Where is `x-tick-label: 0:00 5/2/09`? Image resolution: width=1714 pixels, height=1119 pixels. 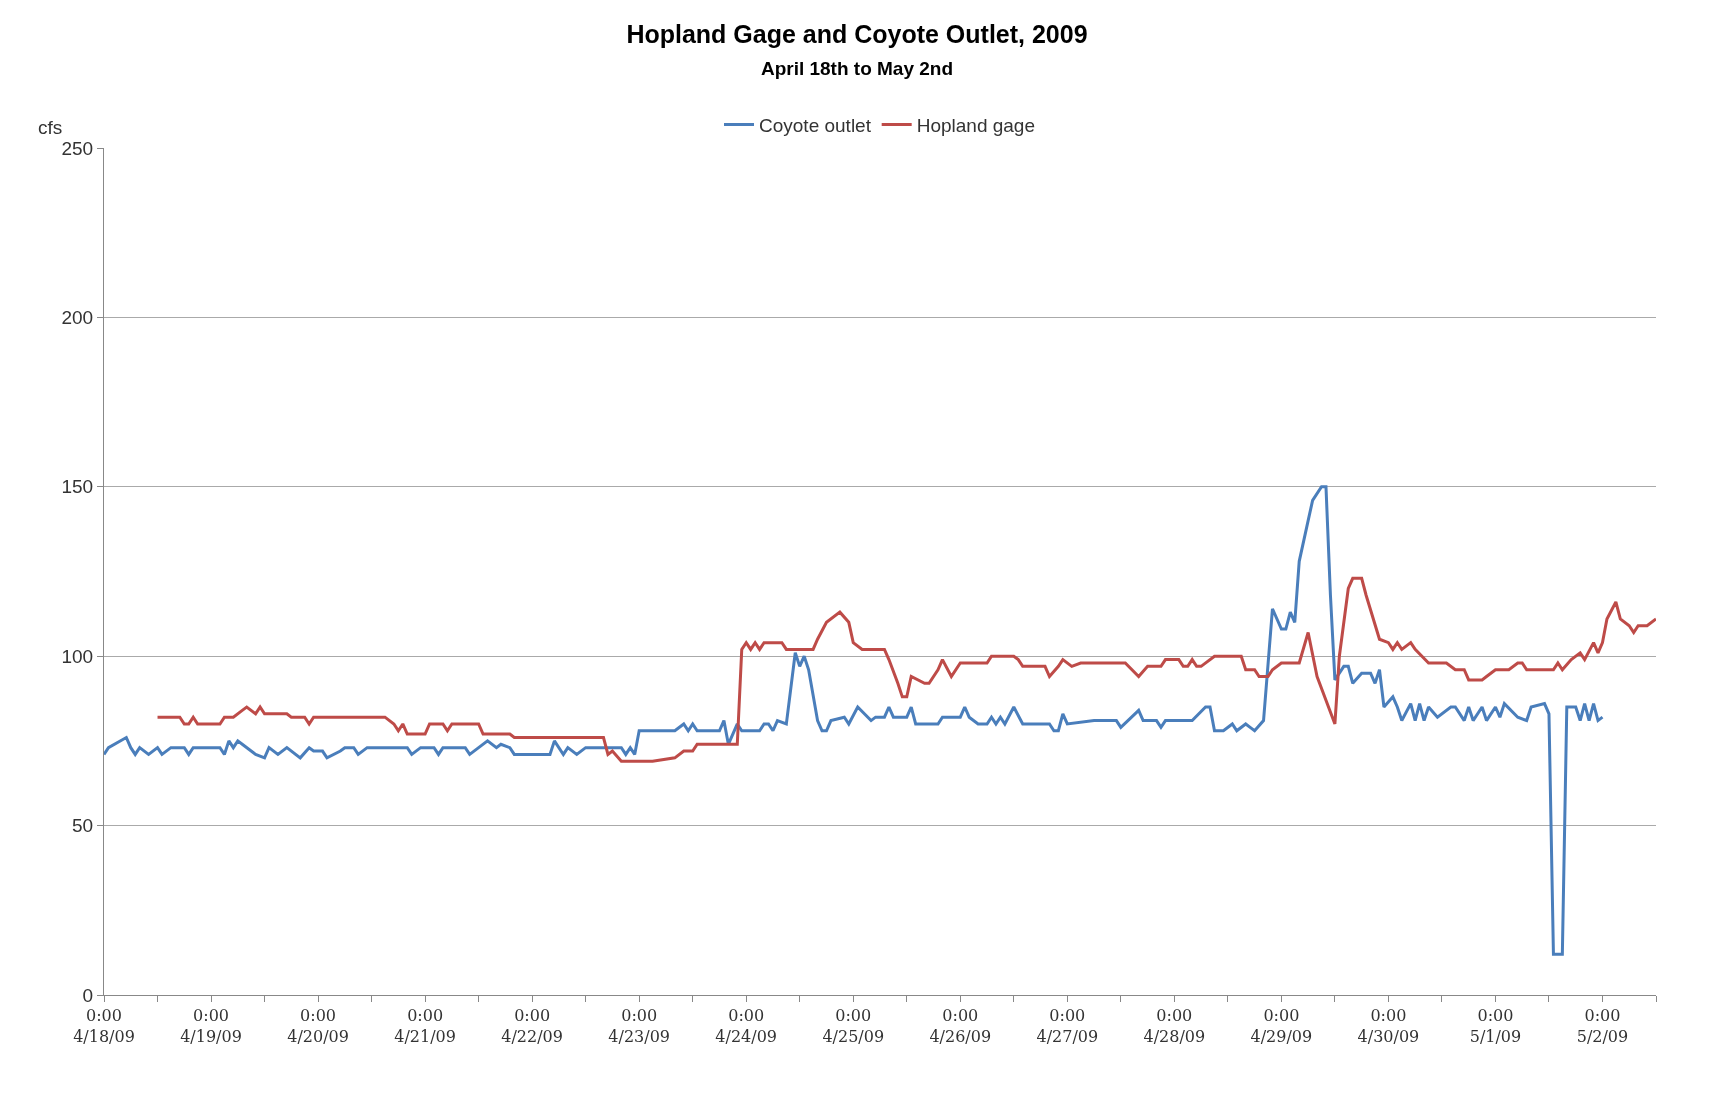
x-tick-label: 0:00 5/2/09 is located at coordinates (1602, 1026).